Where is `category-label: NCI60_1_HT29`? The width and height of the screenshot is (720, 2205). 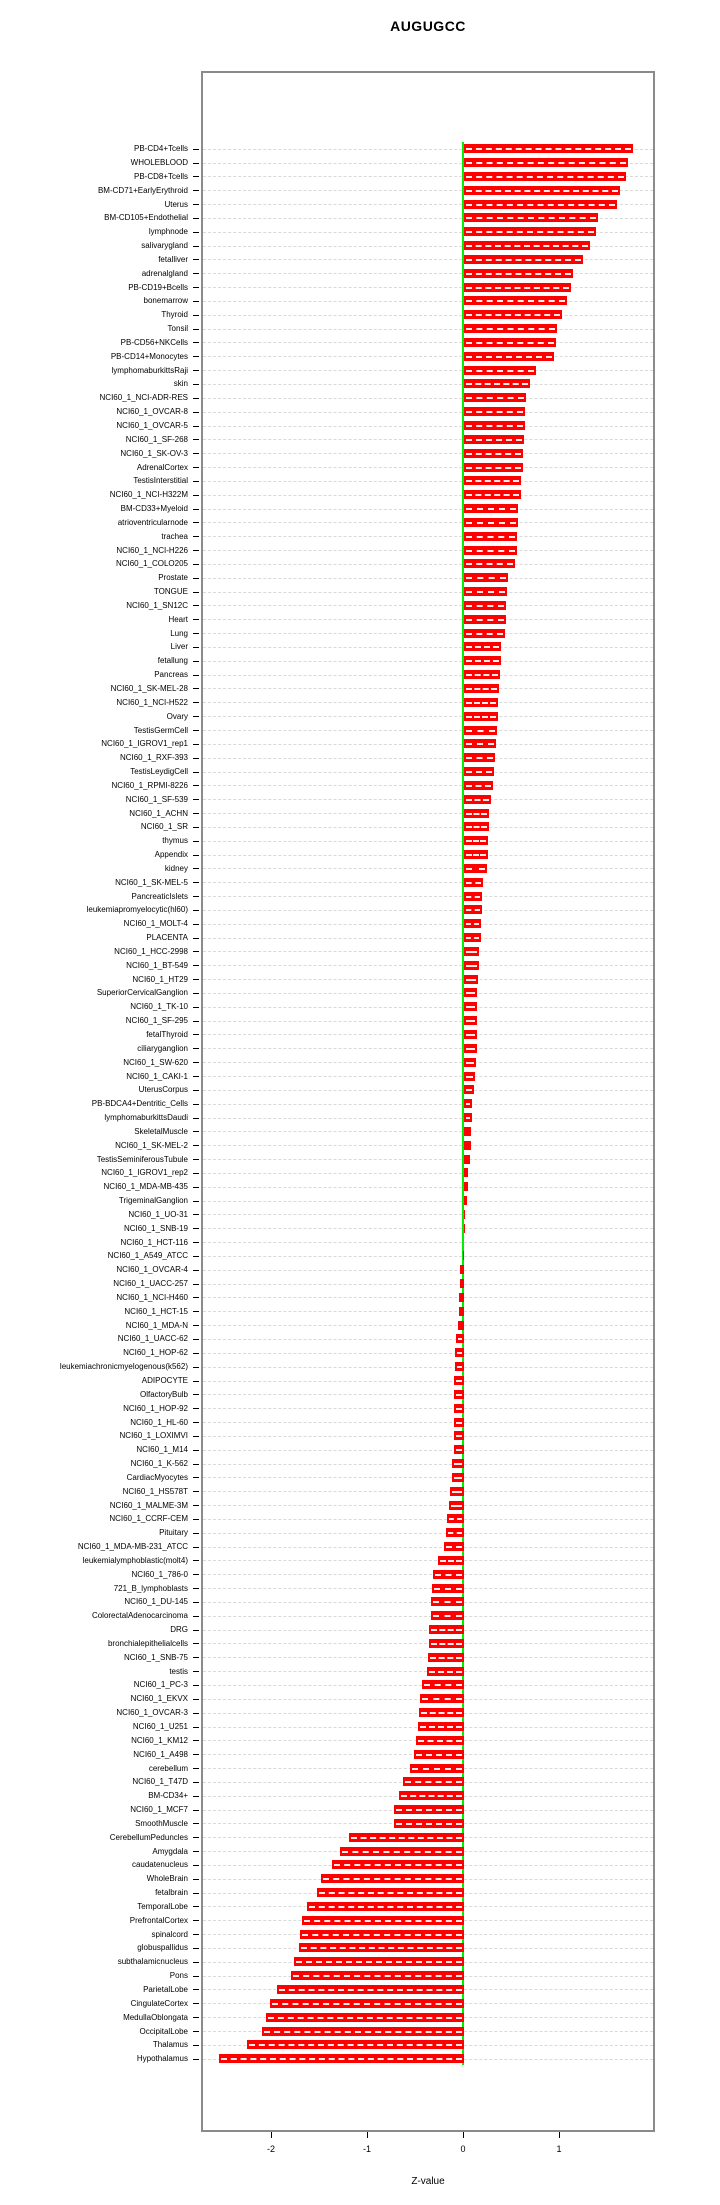
category-label: NCI60_1_HT29 is located at coordinates (160, 979).